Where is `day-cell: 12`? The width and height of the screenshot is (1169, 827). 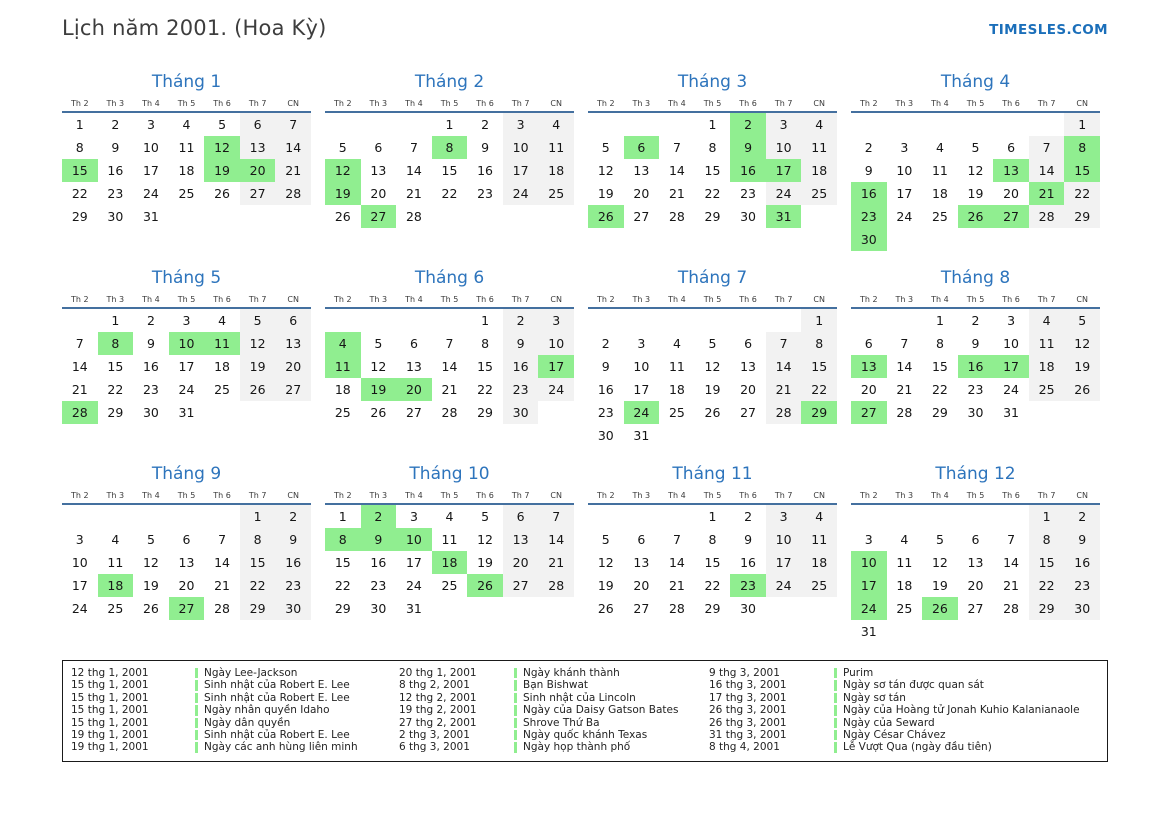
day-cell: 12 is located at coordinates (257, 343).